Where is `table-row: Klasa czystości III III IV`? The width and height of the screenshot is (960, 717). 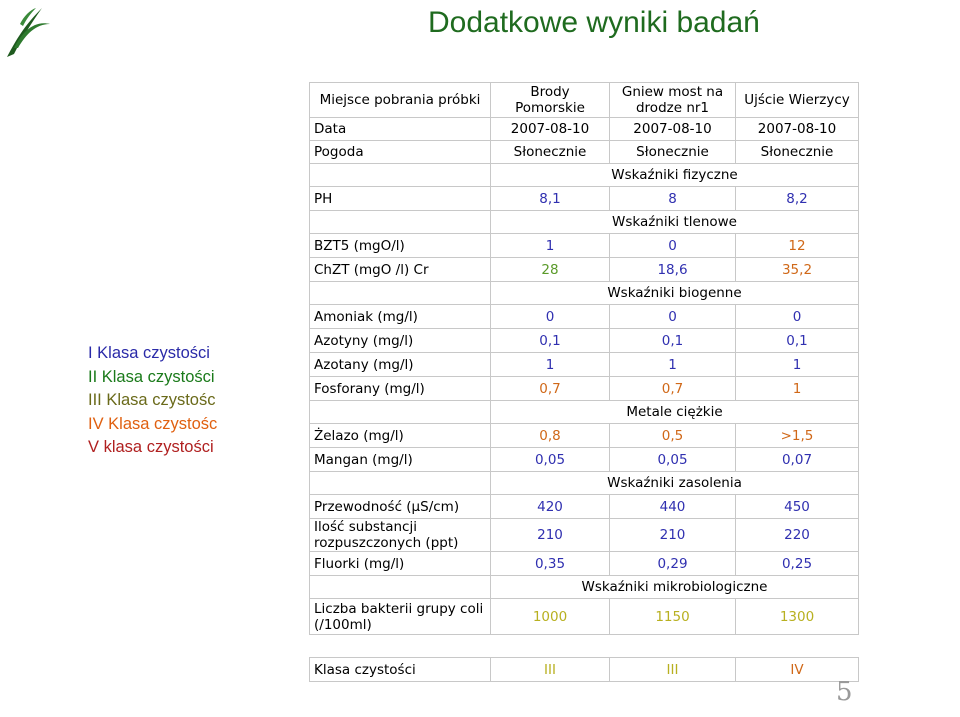 table-row: Klasa czystości III III IV is located at coordinates (584, 669).